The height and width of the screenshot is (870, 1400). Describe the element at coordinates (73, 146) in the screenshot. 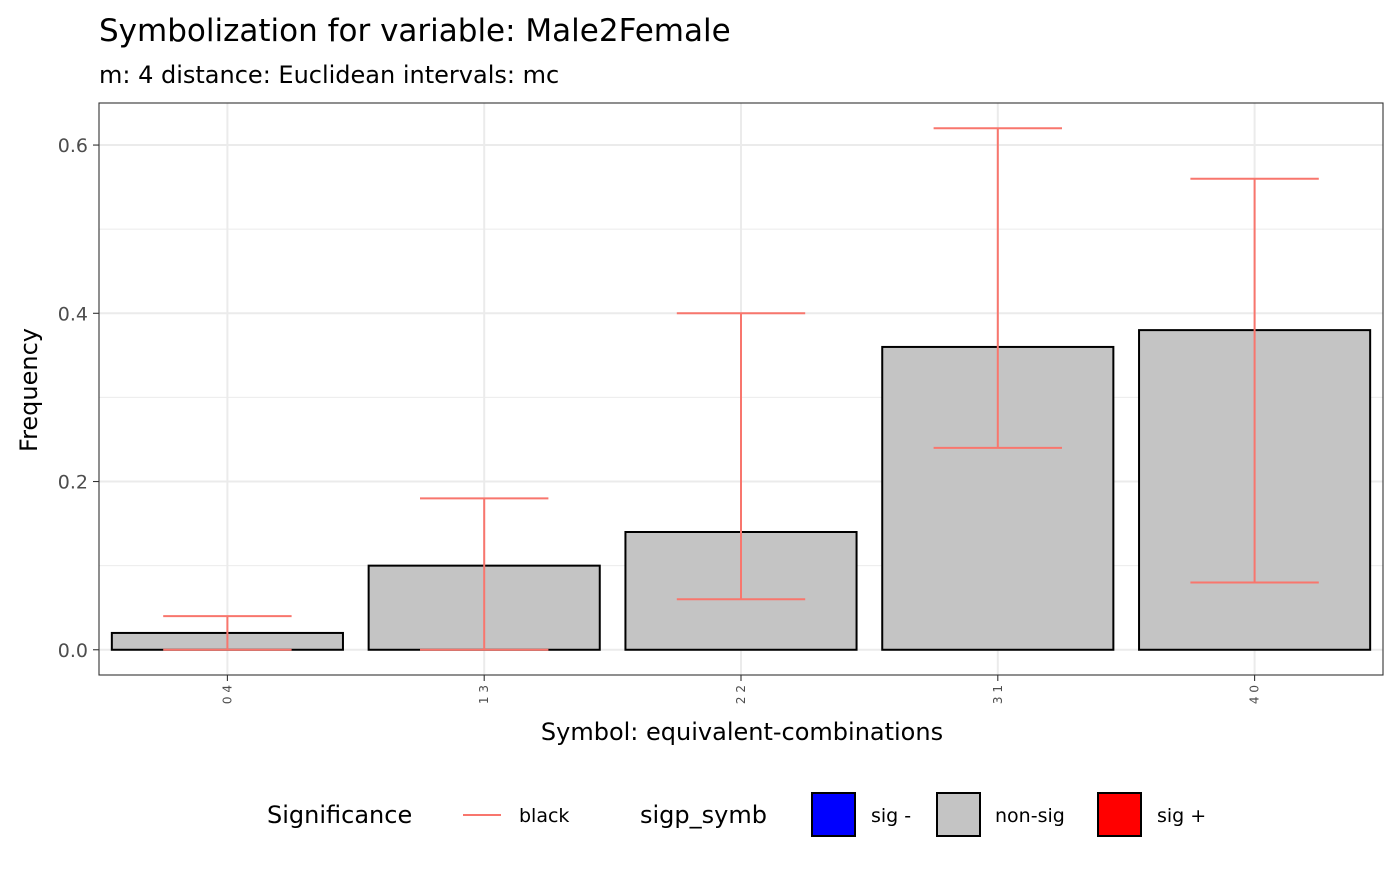

I see `y-tick-label: 0.6` at that location.